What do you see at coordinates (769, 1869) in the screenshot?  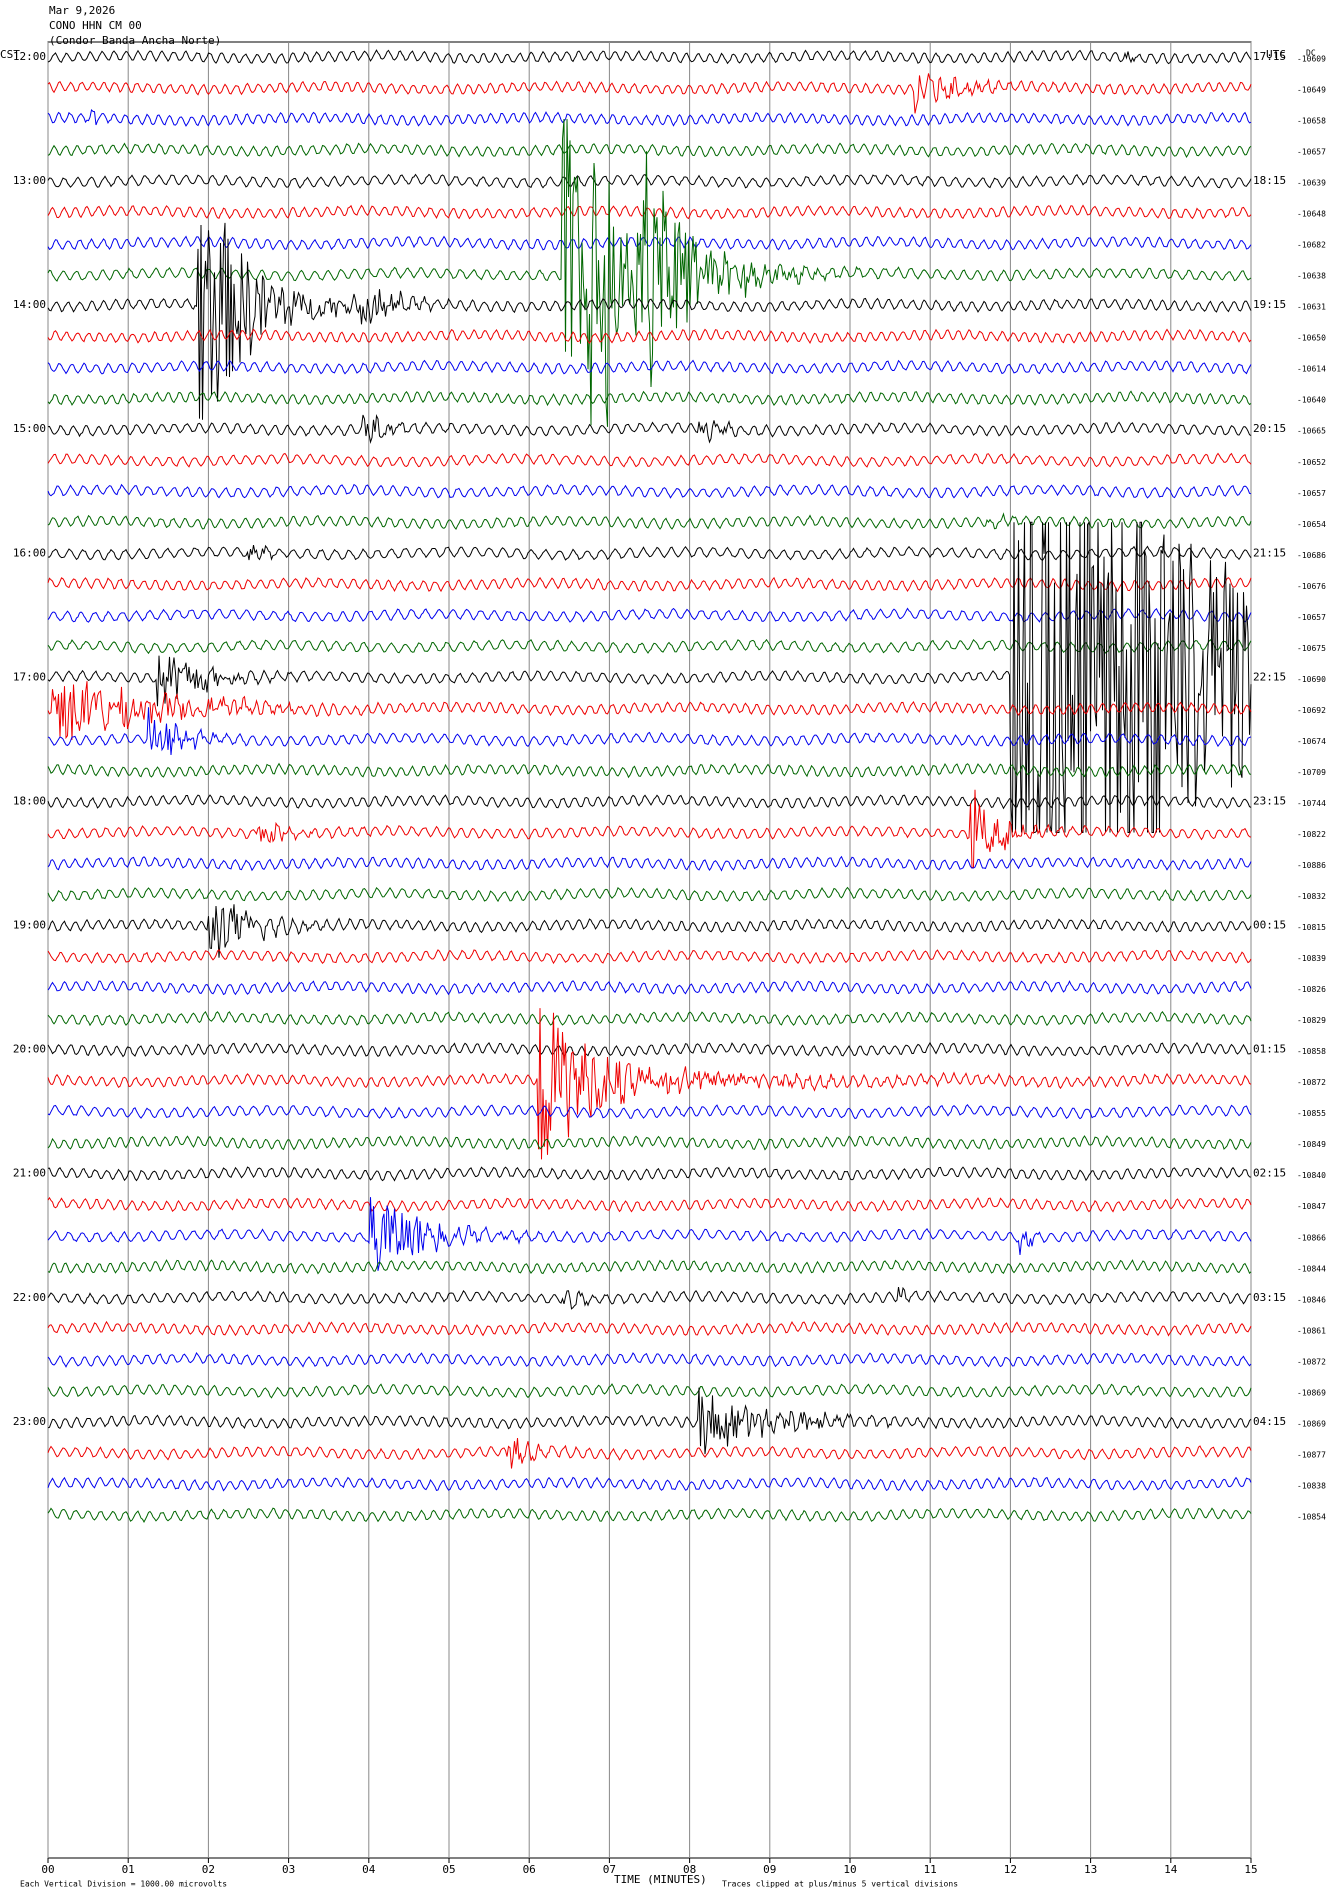 I see `x-tick-label: 09` at bounding box center [769, 1869].